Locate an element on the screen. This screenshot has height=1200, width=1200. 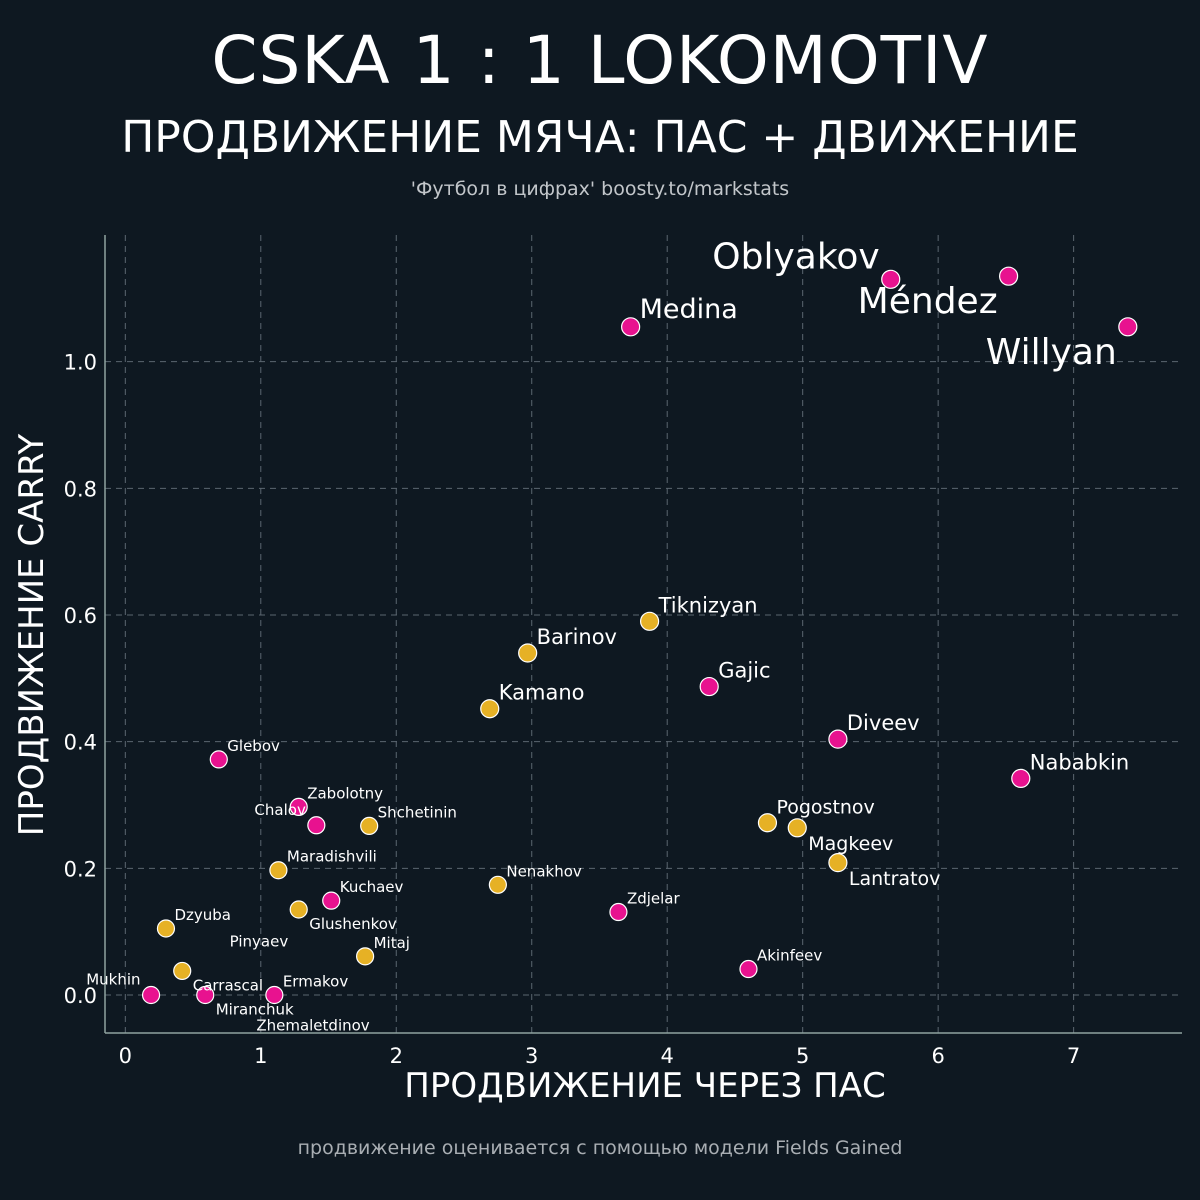
player-label: Oblyakov is located at coordinates (795, 256).